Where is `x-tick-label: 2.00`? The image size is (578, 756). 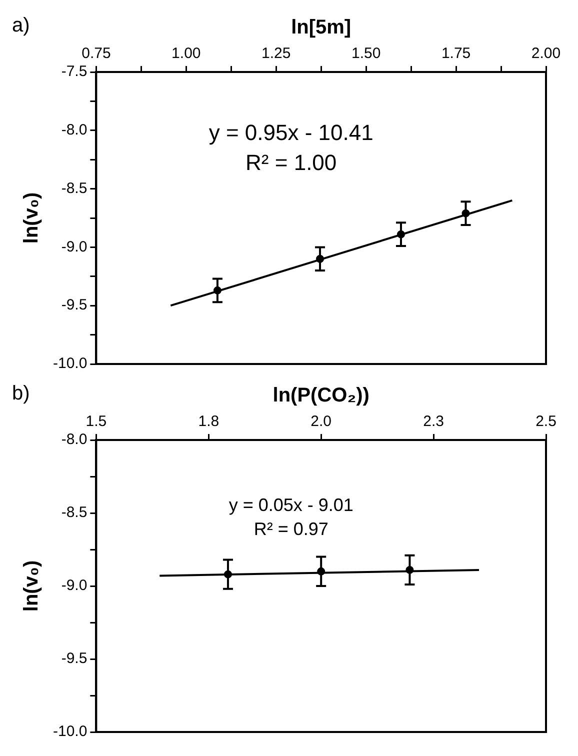 x-tick-label: 2.00 is located at coordinates (546, 53).